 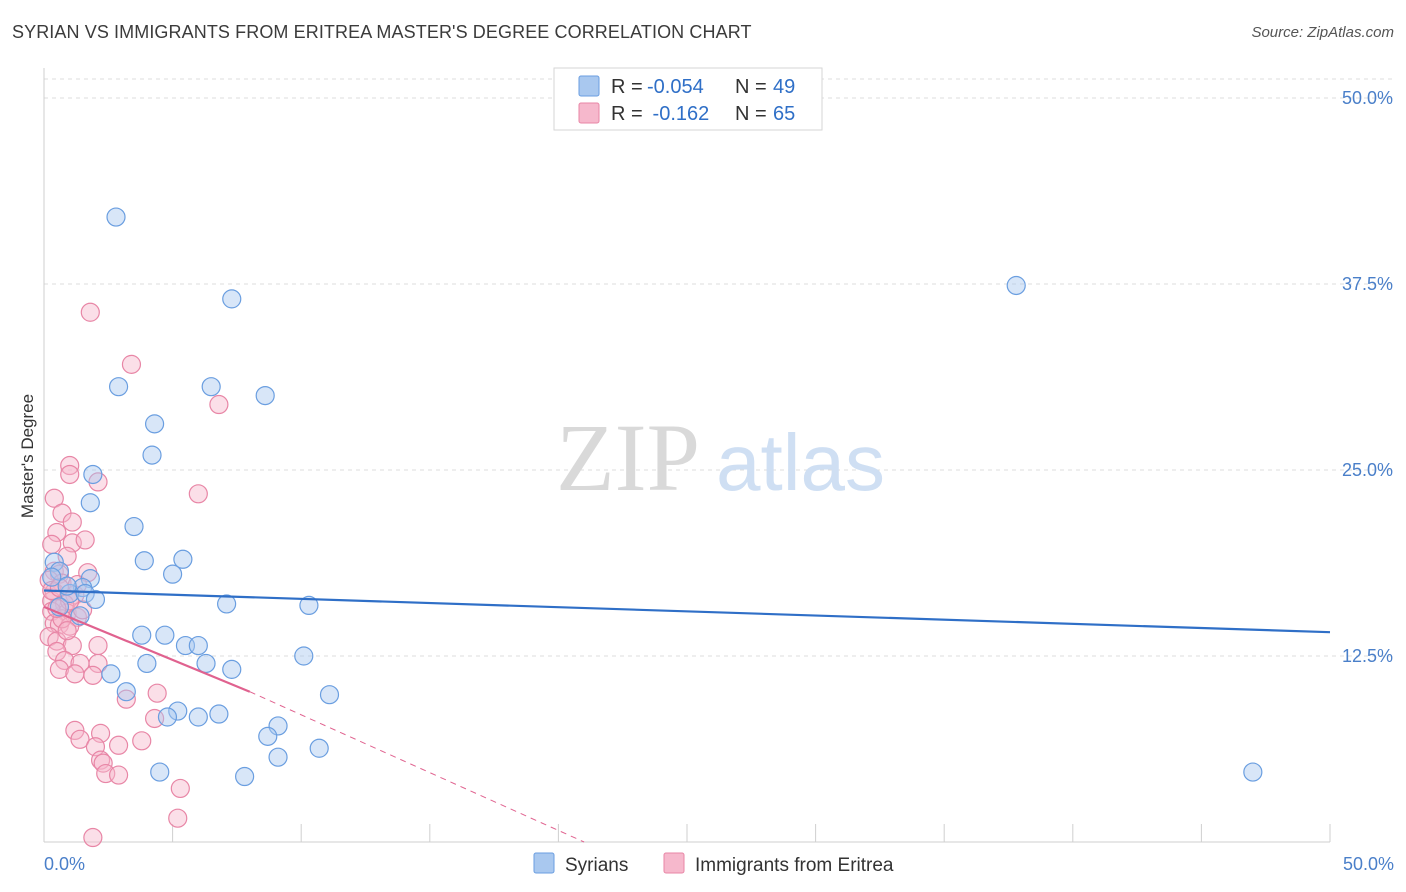 I want to click on x-tick-label-max: 50.0%, so click(x=1368, y=864).